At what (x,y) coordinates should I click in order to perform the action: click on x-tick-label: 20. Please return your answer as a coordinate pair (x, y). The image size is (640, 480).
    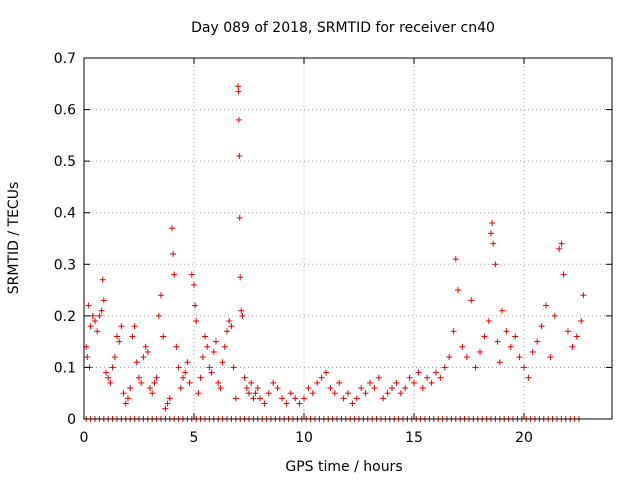
    Looking at the image, I should click on (524, 438).